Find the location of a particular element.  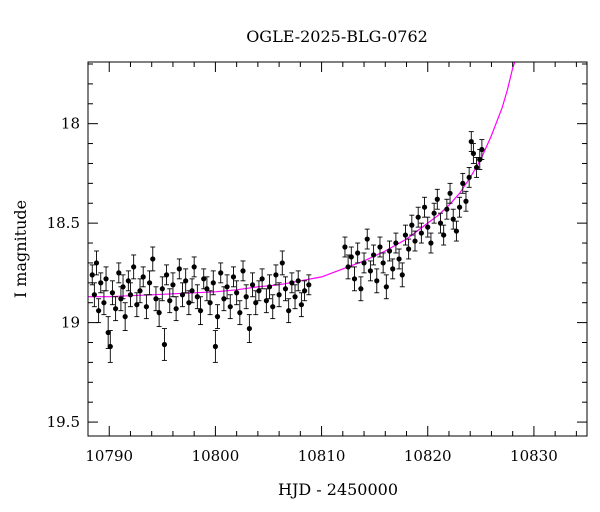

y-tick-label: 18 is located at coordinates (70, 124).